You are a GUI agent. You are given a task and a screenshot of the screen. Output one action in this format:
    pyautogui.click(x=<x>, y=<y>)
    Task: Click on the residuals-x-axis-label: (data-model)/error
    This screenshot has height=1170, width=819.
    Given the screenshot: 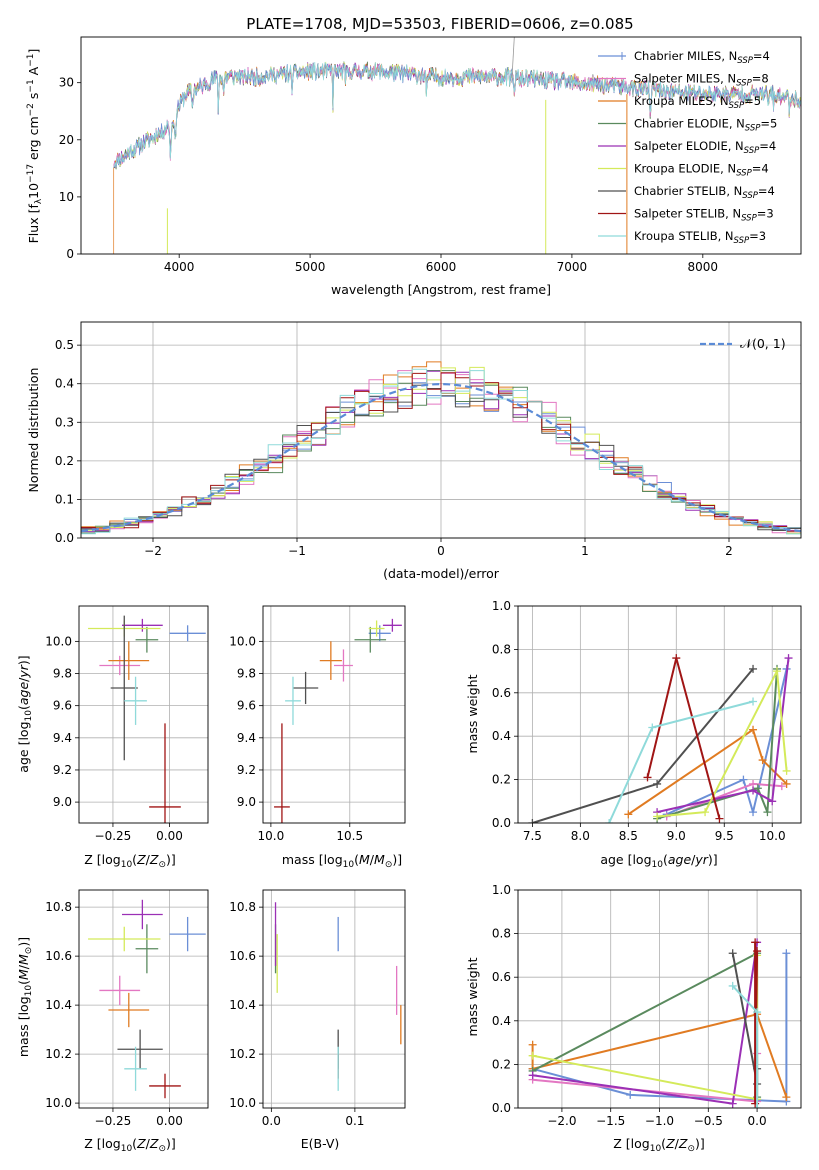 What is the action you would take?
    pyautogui.click(x=441, y=573)
    